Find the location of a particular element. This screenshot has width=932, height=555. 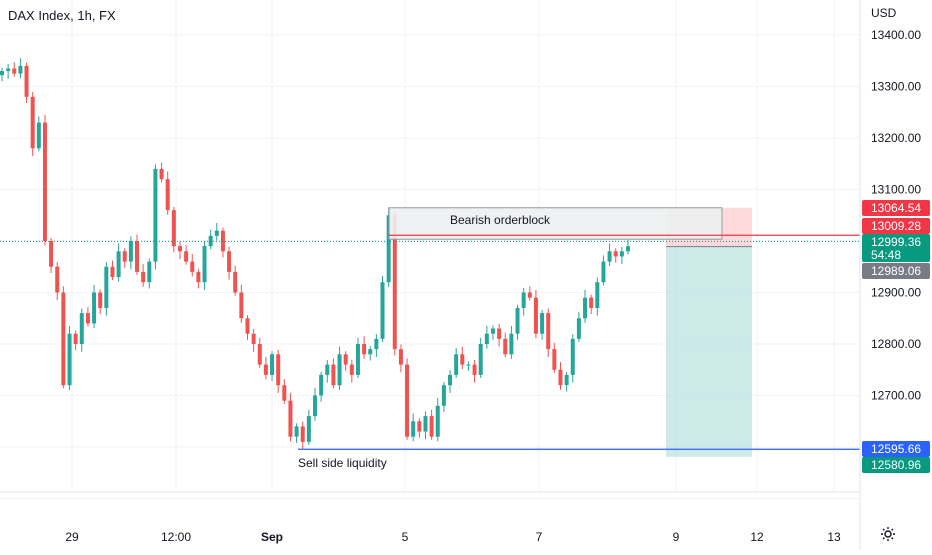

currency-label: USD is located at coordinates (884, 13).